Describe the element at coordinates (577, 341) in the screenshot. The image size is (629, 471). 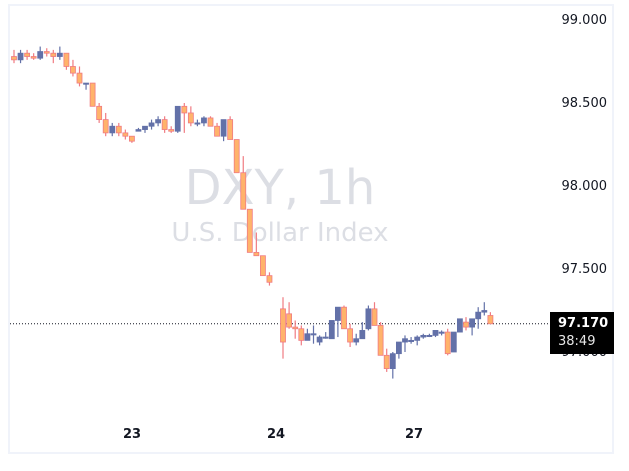
I see `bar-countdown: 38:49` at that location.